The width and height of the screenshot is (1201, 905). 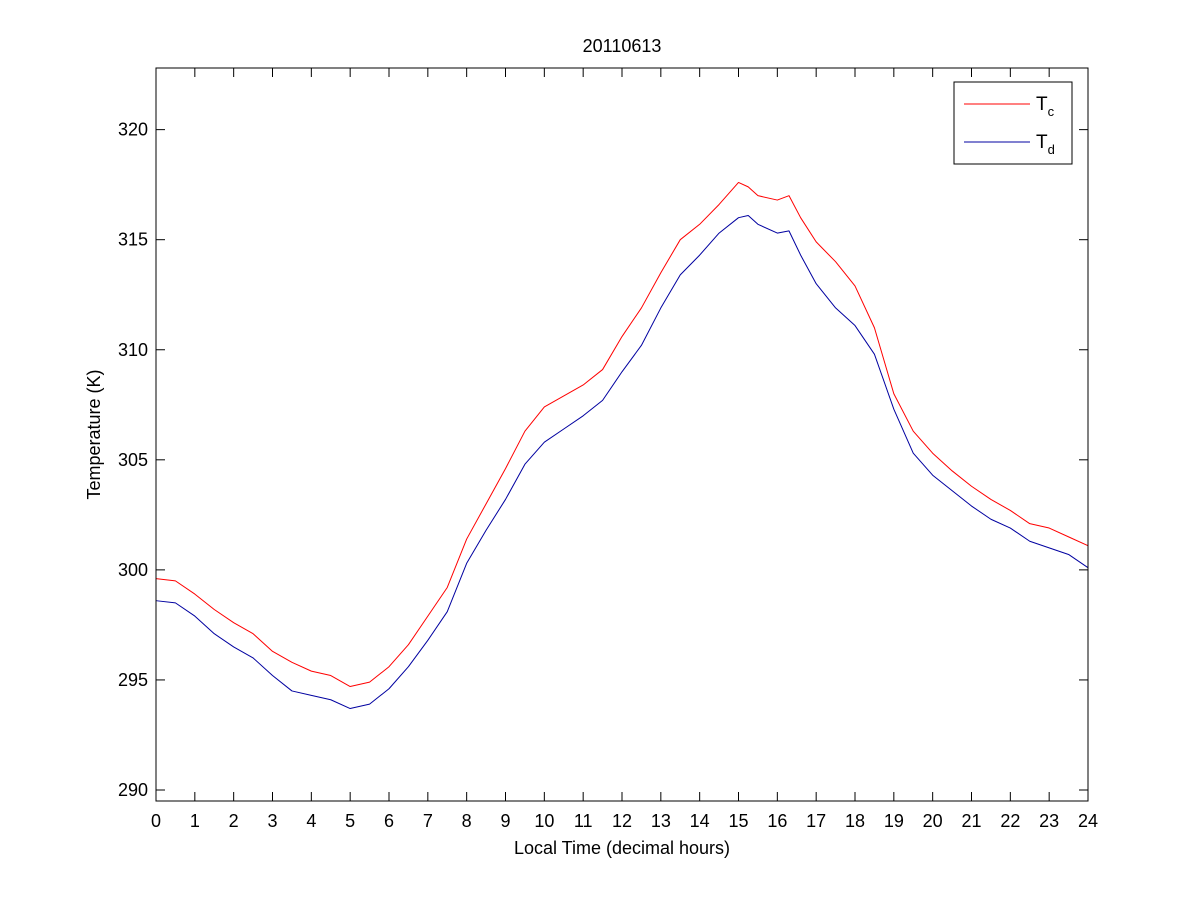 What do you see at coordinates (311, 821) in the screenshot?
I see `x-tick-label: 4` at bounding box center [311, 821].